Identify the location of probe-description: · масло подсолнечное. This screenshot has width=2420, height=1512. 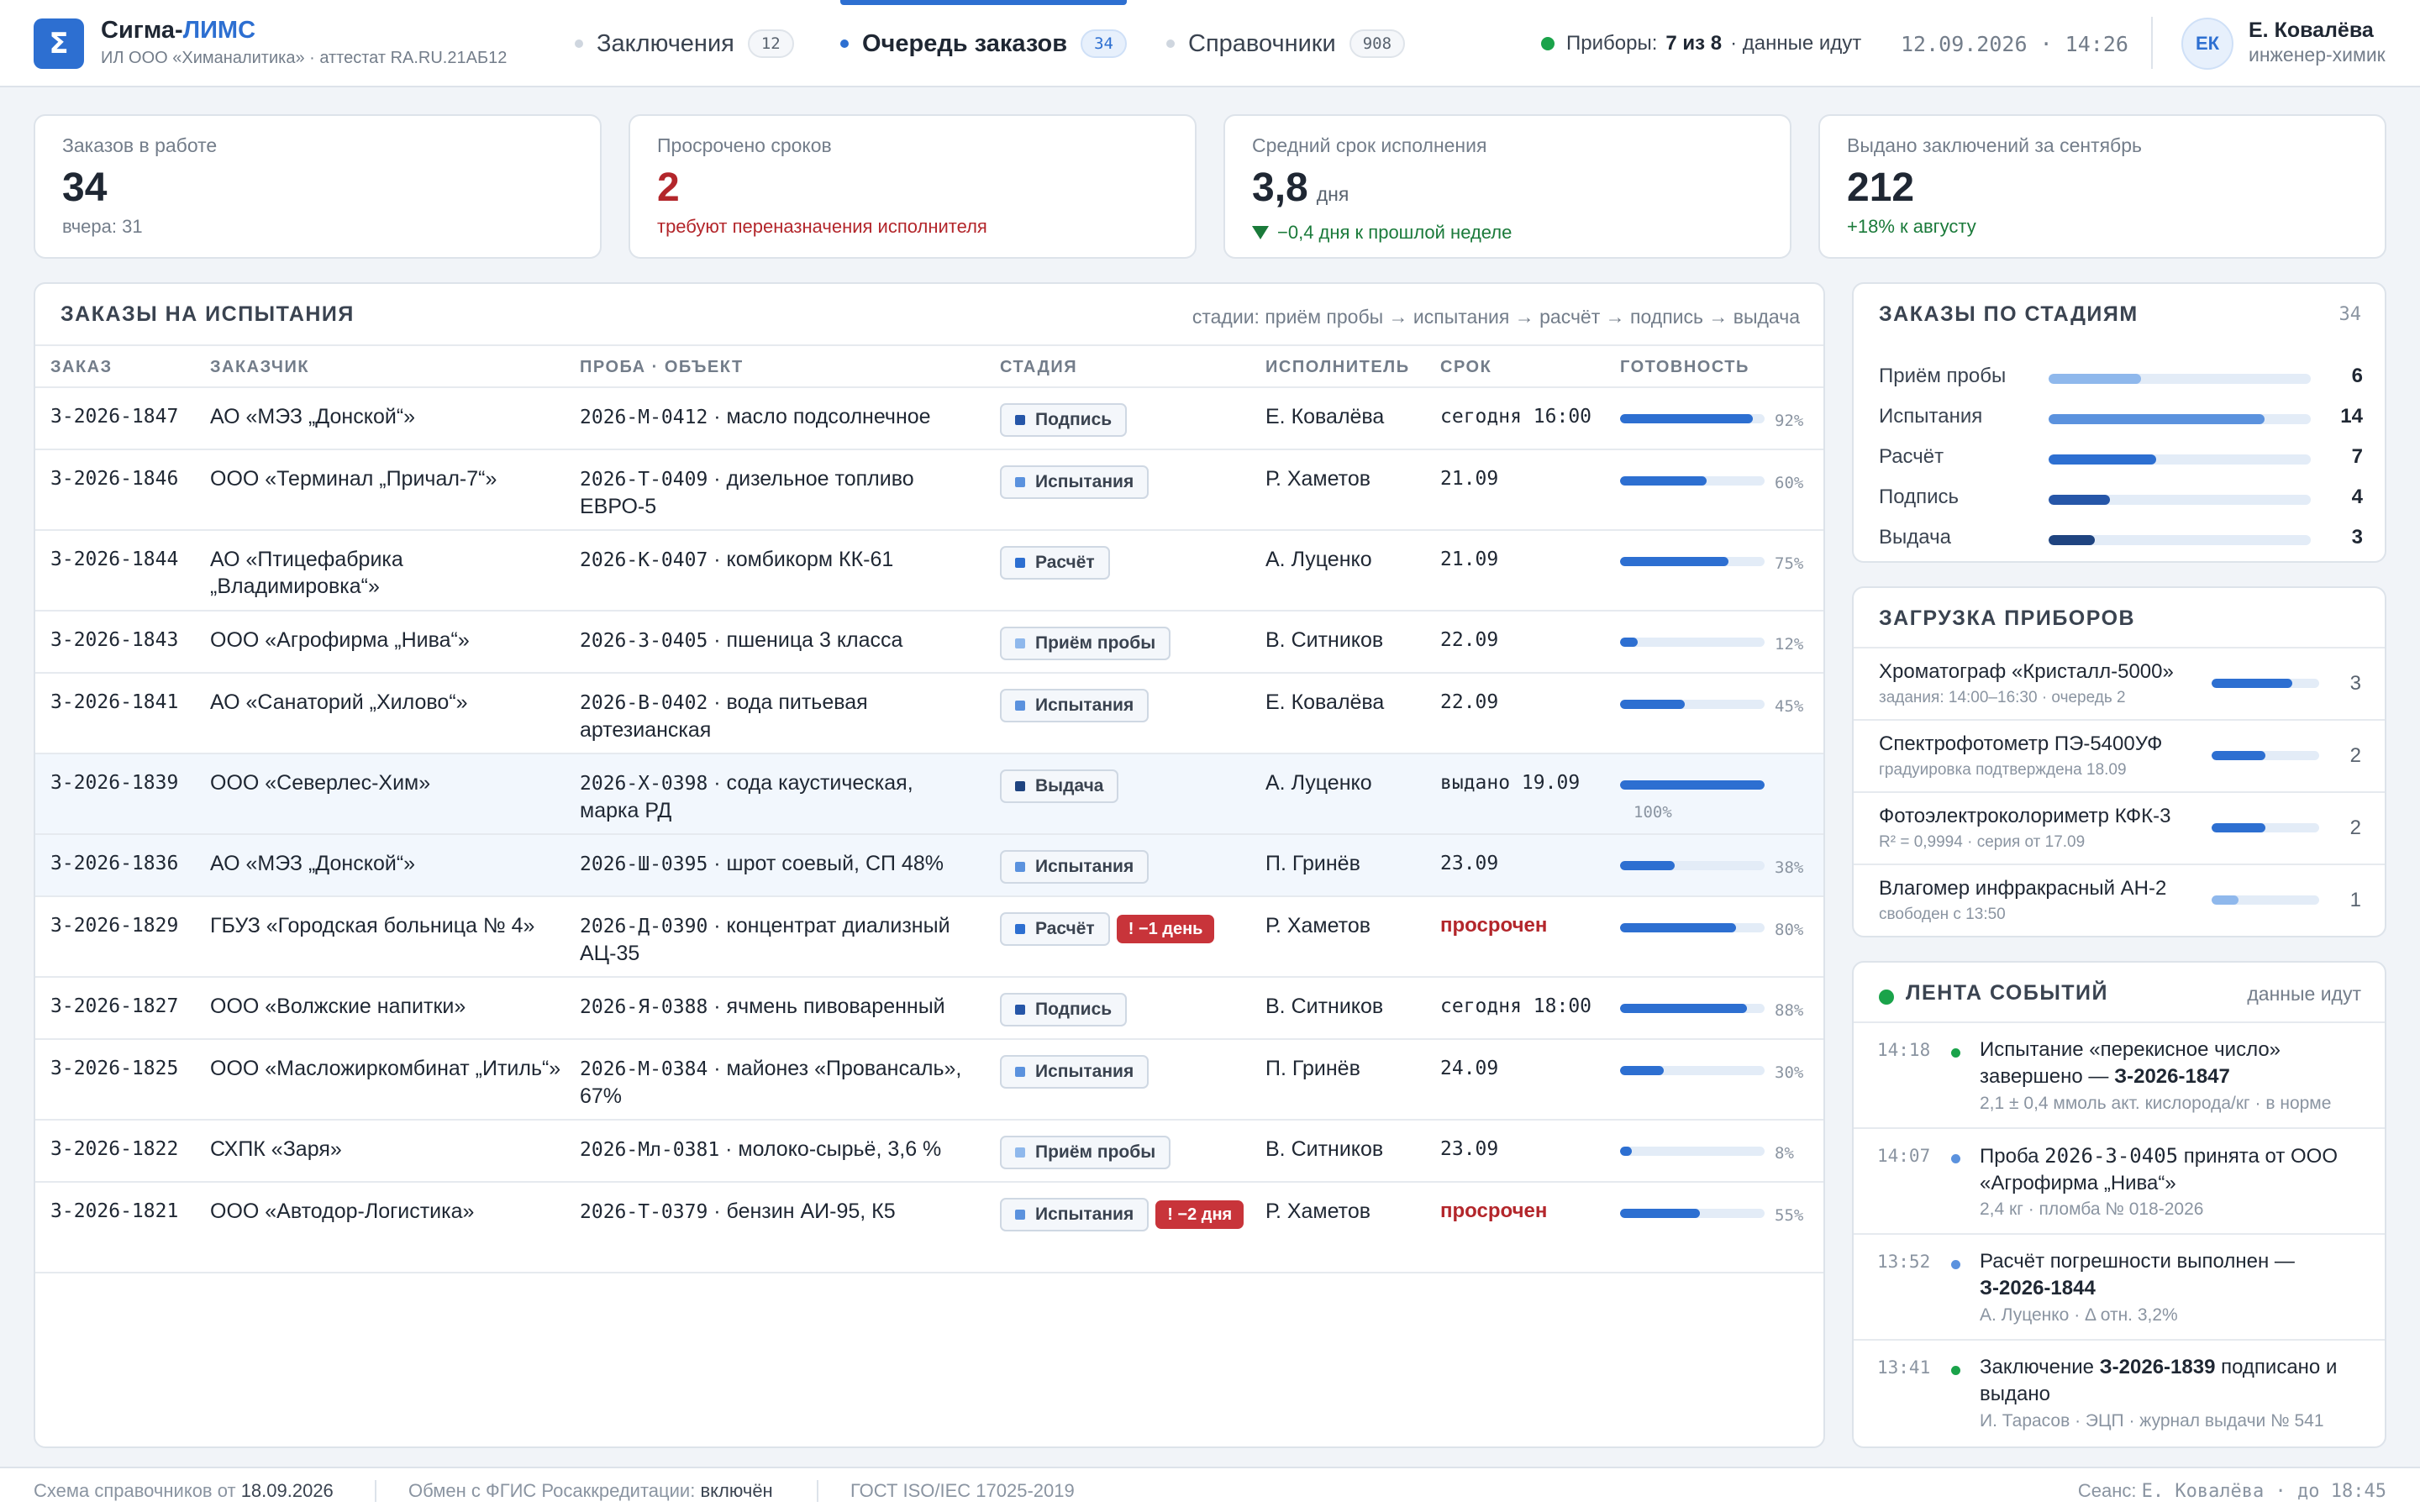
(819, 416).